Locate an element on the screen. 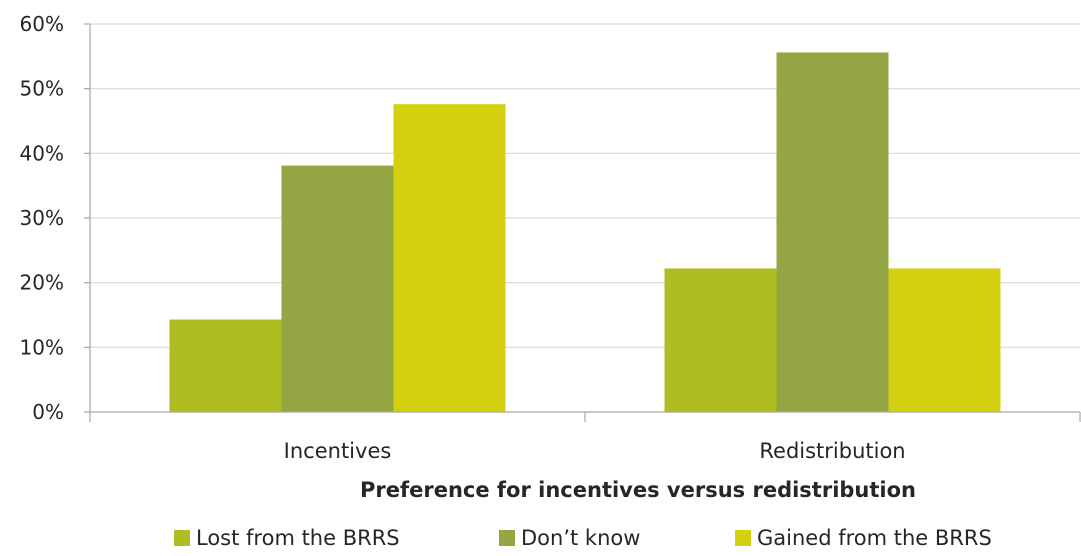  y-tick-label: 50% is located at coordinates (42, 89).